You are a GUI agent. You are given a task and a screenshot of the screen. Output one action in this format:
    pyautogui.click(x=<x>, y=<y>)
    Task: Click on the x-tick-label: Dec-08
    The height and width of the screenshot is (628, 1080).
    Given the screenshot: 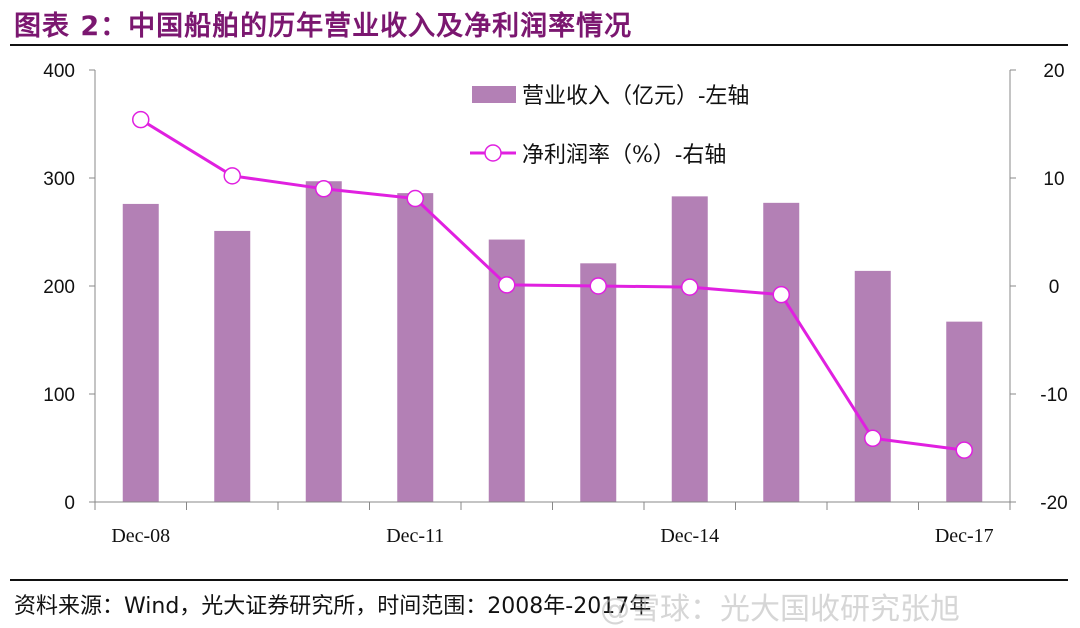 What is the action you would take?
    pyautogui.click(x=140, y=536)
    